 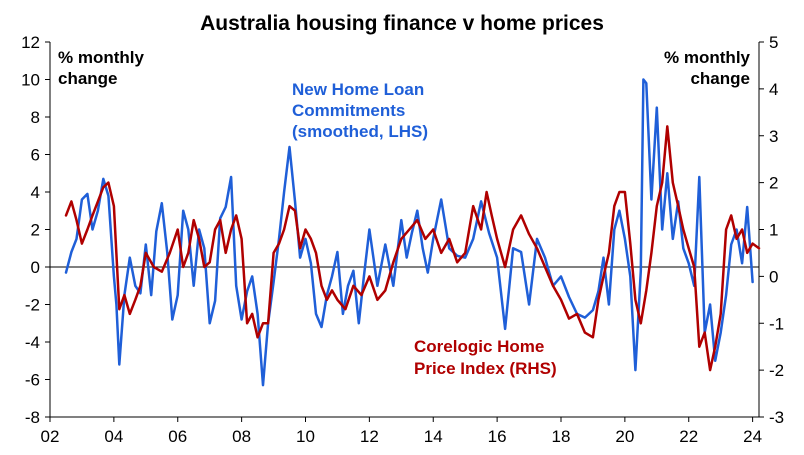 What do you see at coordinates (358, 89) in the screenshot?
I see `series-label-loans-1: New Home Loan` at bounding box center [358, 89].